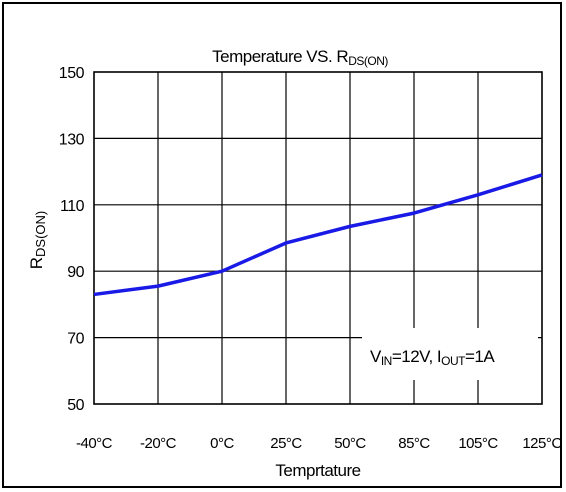  I want to click on annotation-text: VIN=12V, IOUT=1A, so click(432, 357).